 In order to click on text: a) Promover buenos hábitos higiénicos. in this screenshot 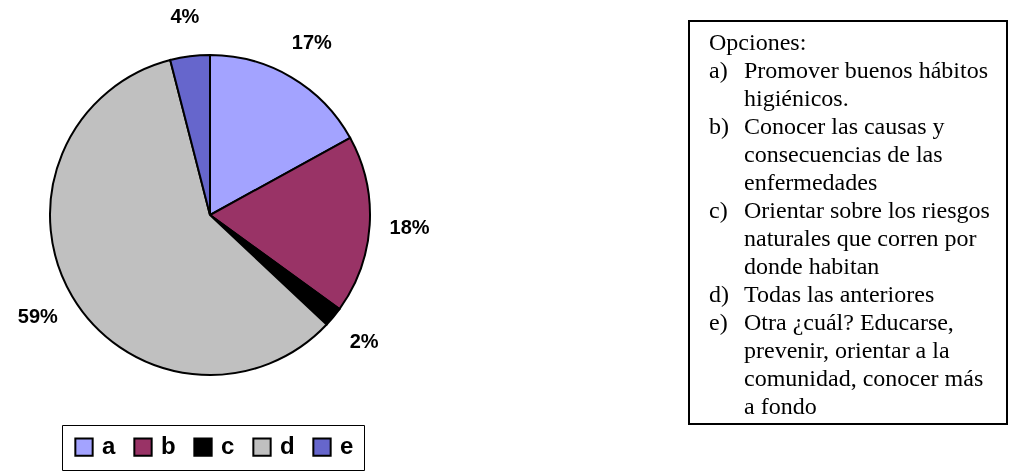, I will do `click(849, 84)`.